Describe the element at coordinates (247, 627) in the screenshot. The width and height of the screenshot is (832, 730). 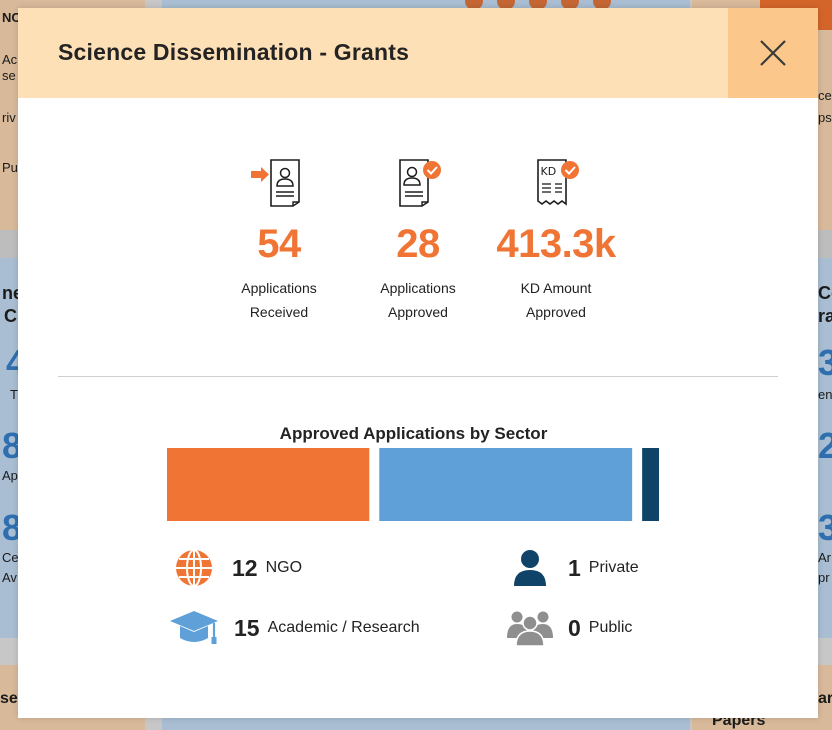
I see `legend-count: 15` at that location.